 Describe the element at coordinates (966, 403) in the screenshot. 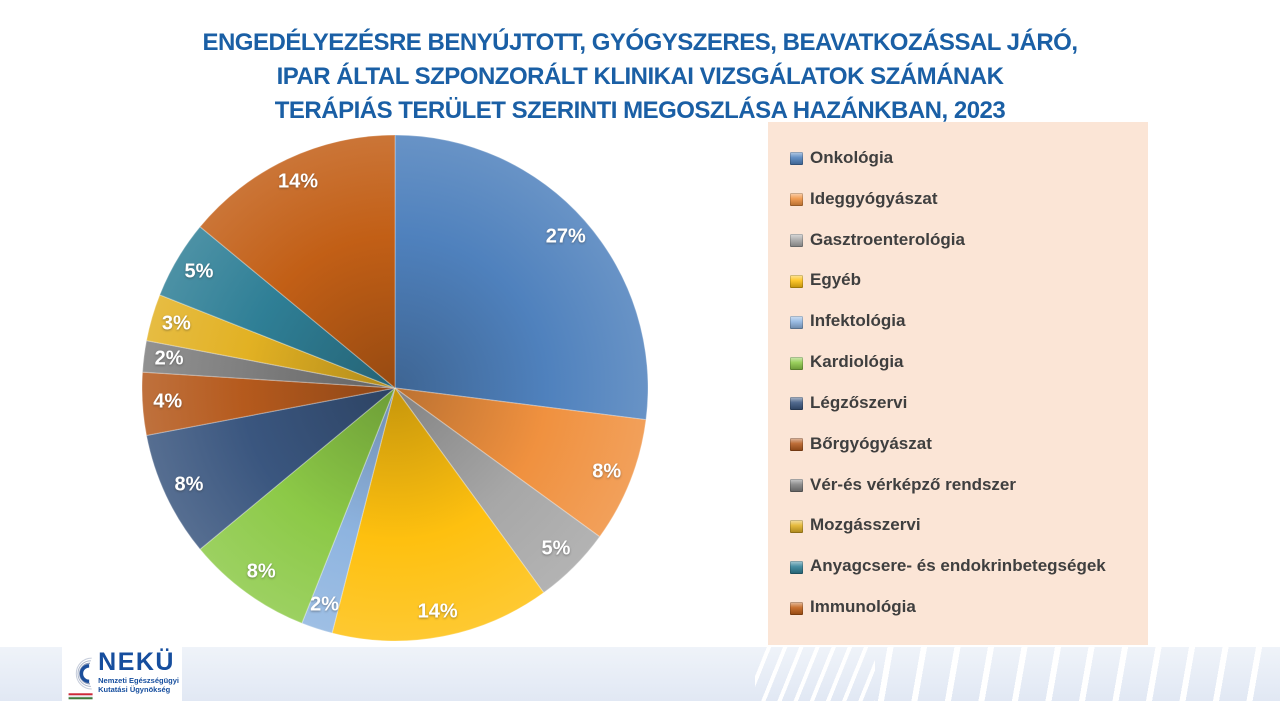

I see `legend-item: Légzőszervi` at that location.